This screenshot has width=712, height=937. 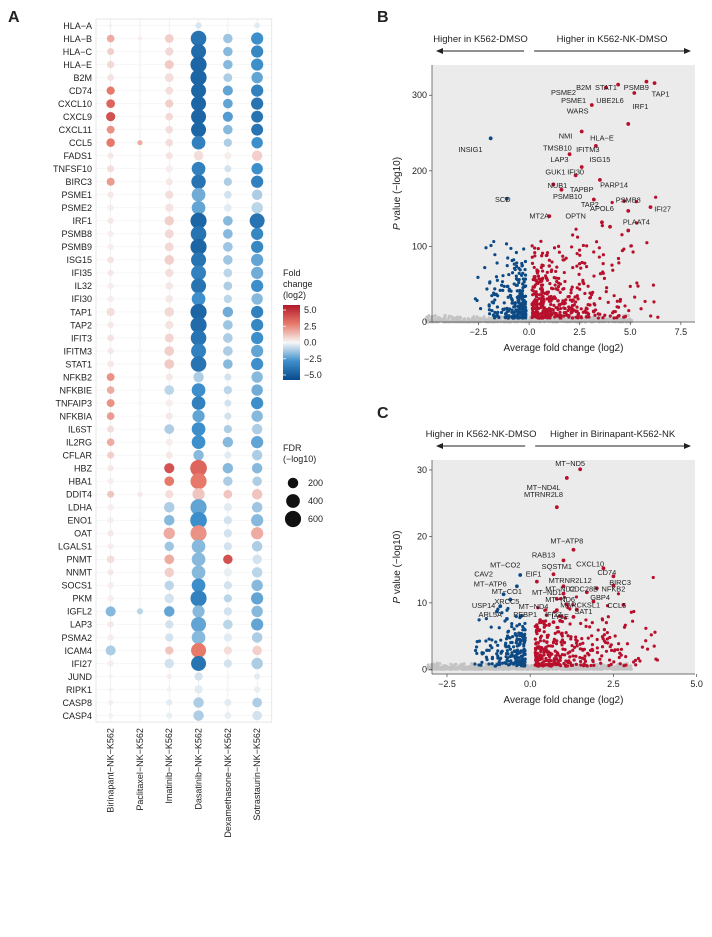 I want to click on gene-label: STAT1, so click(x=606, y=87).